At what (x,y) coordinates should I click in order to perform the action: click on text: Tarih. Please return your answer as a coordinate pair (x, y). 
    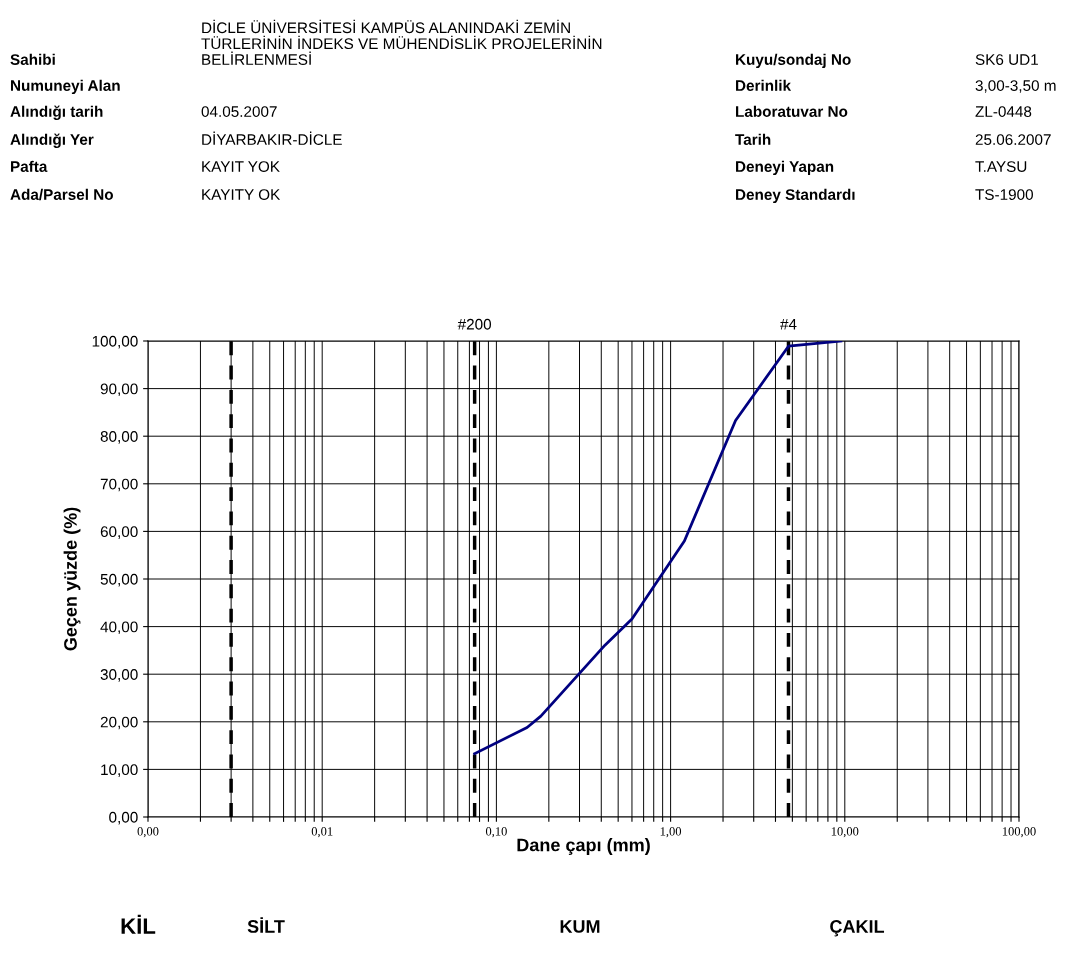
    Looking at the image, I should click on (753, 139).